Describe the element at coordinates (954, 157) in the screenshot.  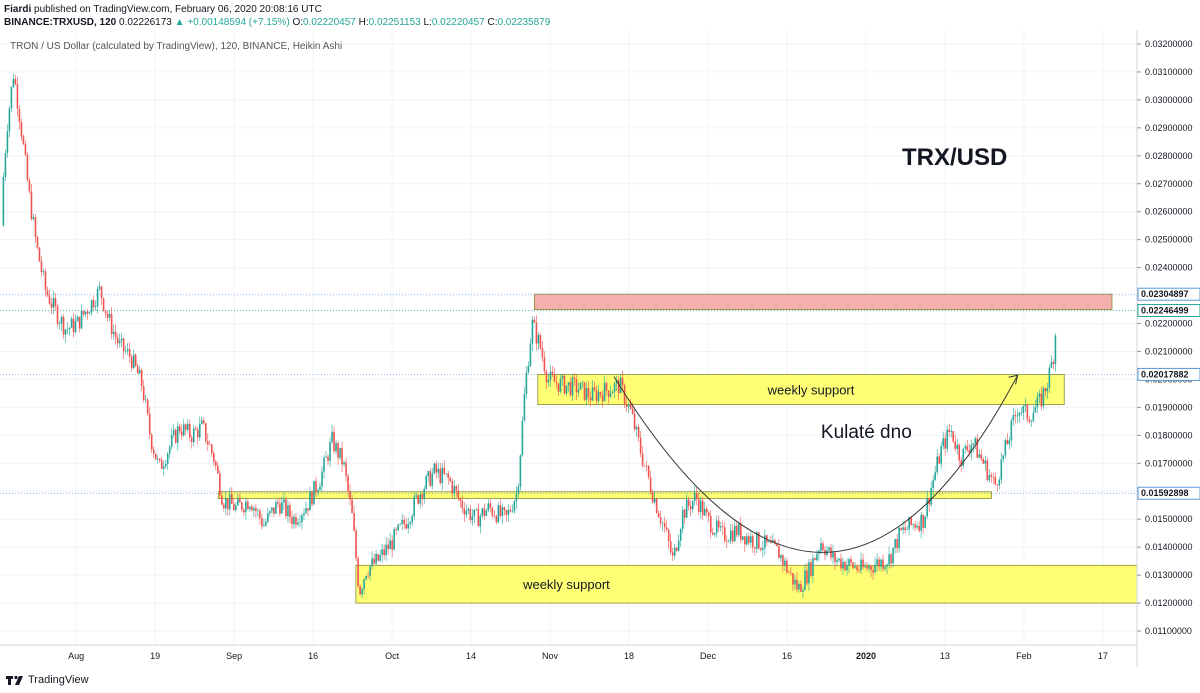
I see `pair-label: TRX/USD` at that location.